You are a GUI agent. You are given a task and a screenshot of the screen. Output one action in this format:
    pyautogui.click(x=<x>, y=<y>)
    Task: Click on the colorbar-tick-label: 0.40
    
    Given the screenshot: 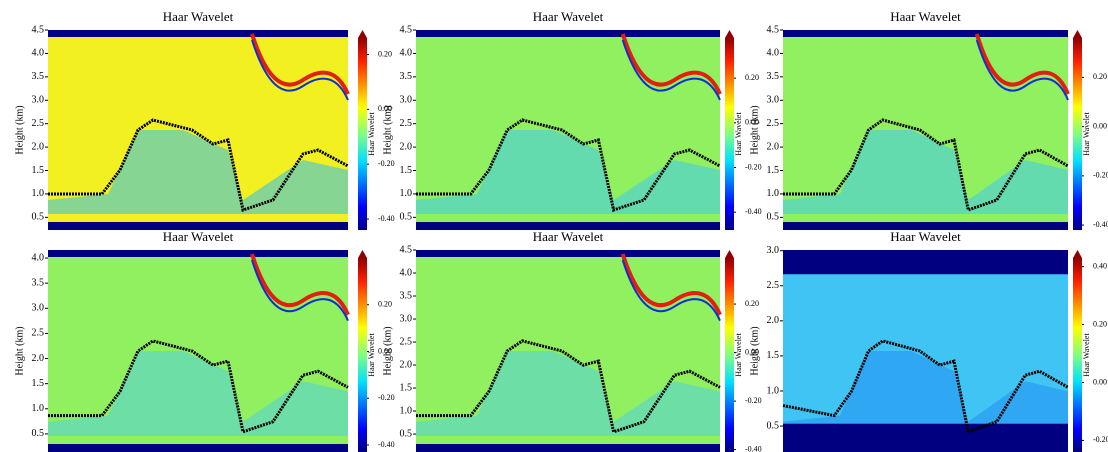 What is the action you would take?
    pyautogui.click(x=1100, y=266)
    